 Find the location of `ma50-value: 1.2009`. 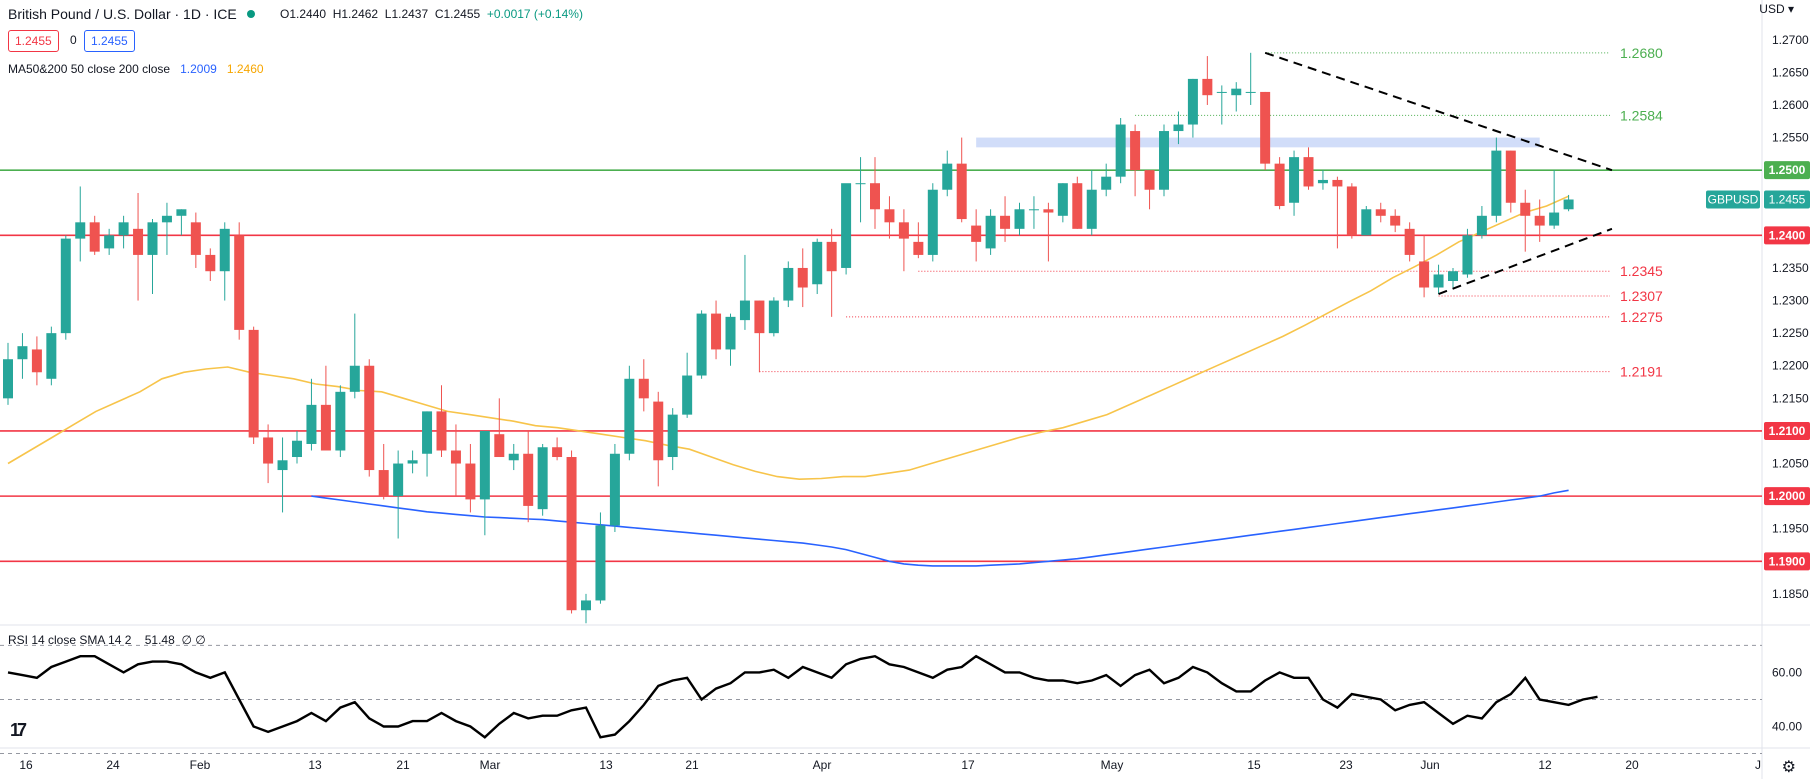

ma50-value: 1.2009 is located at coordinates (198, 69).